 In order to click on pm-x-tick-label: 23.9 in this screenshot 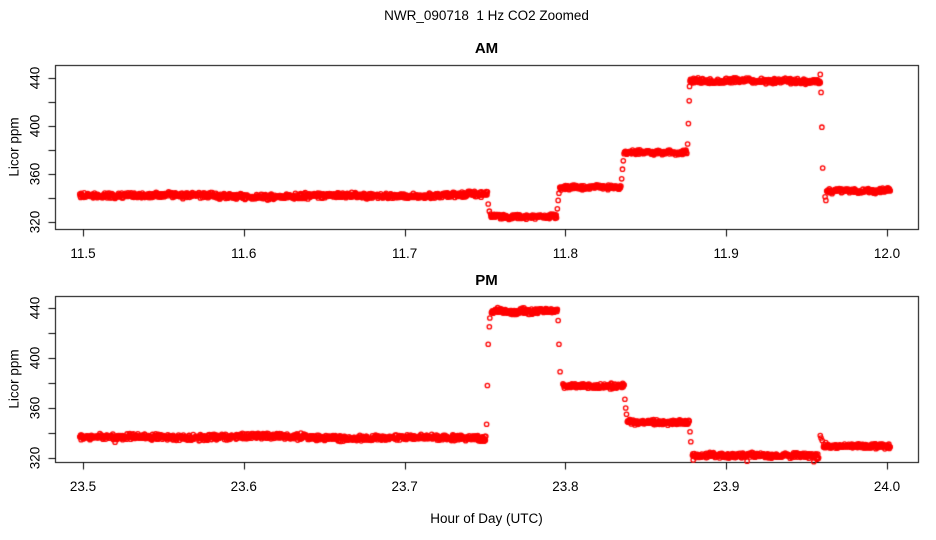, I will do `click(726, 486)`.